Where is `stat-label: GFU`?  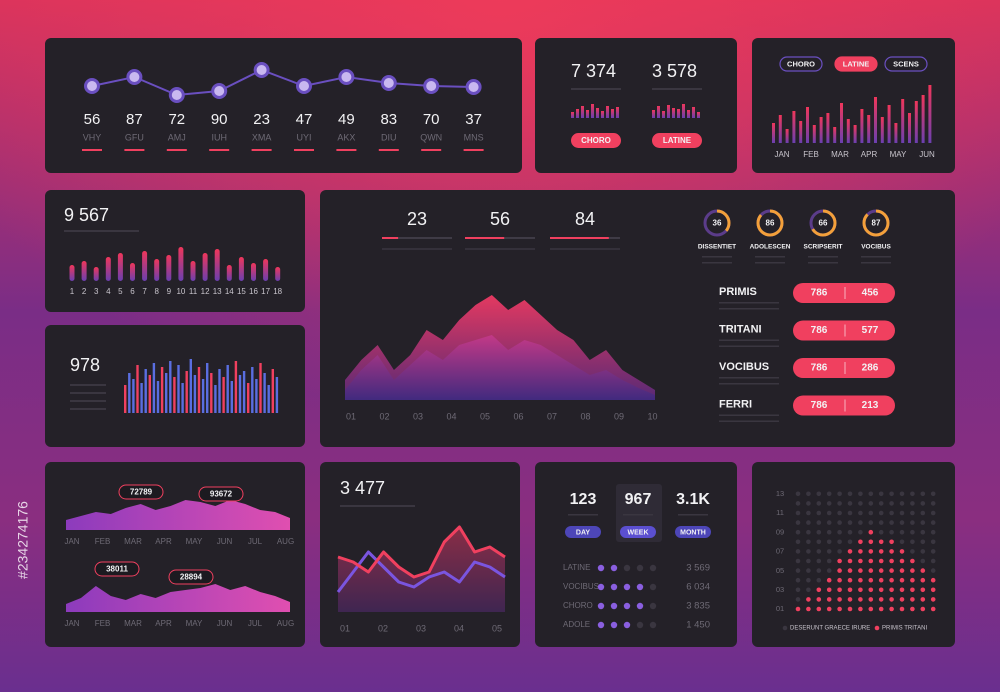
stat-label: GFU is located at coordinates (134, 137).